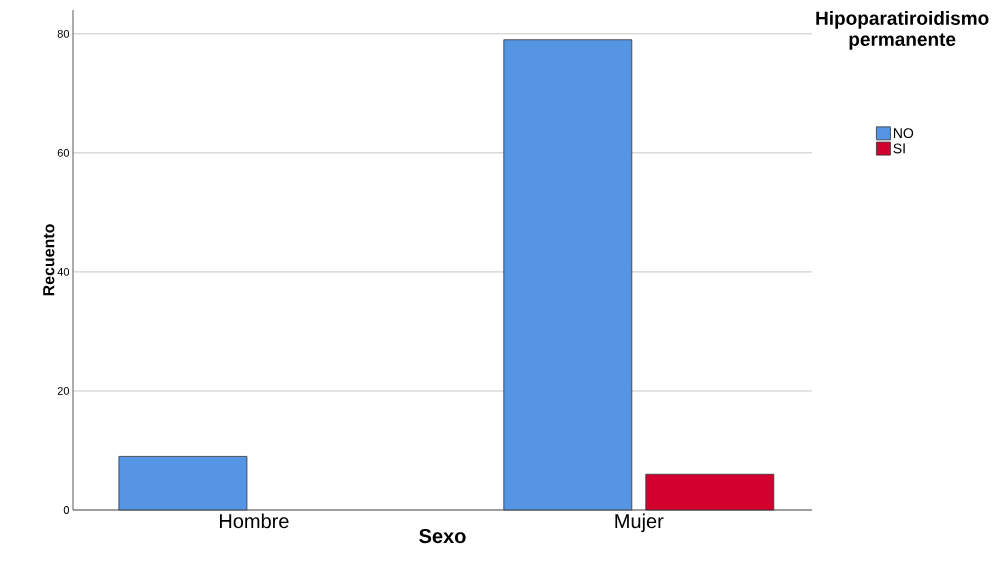 This screenshot has height=575, width=1004. Describe the element at coordinates (66, 510) in the screenshot. I see `y-tick-label: 0` at that location.